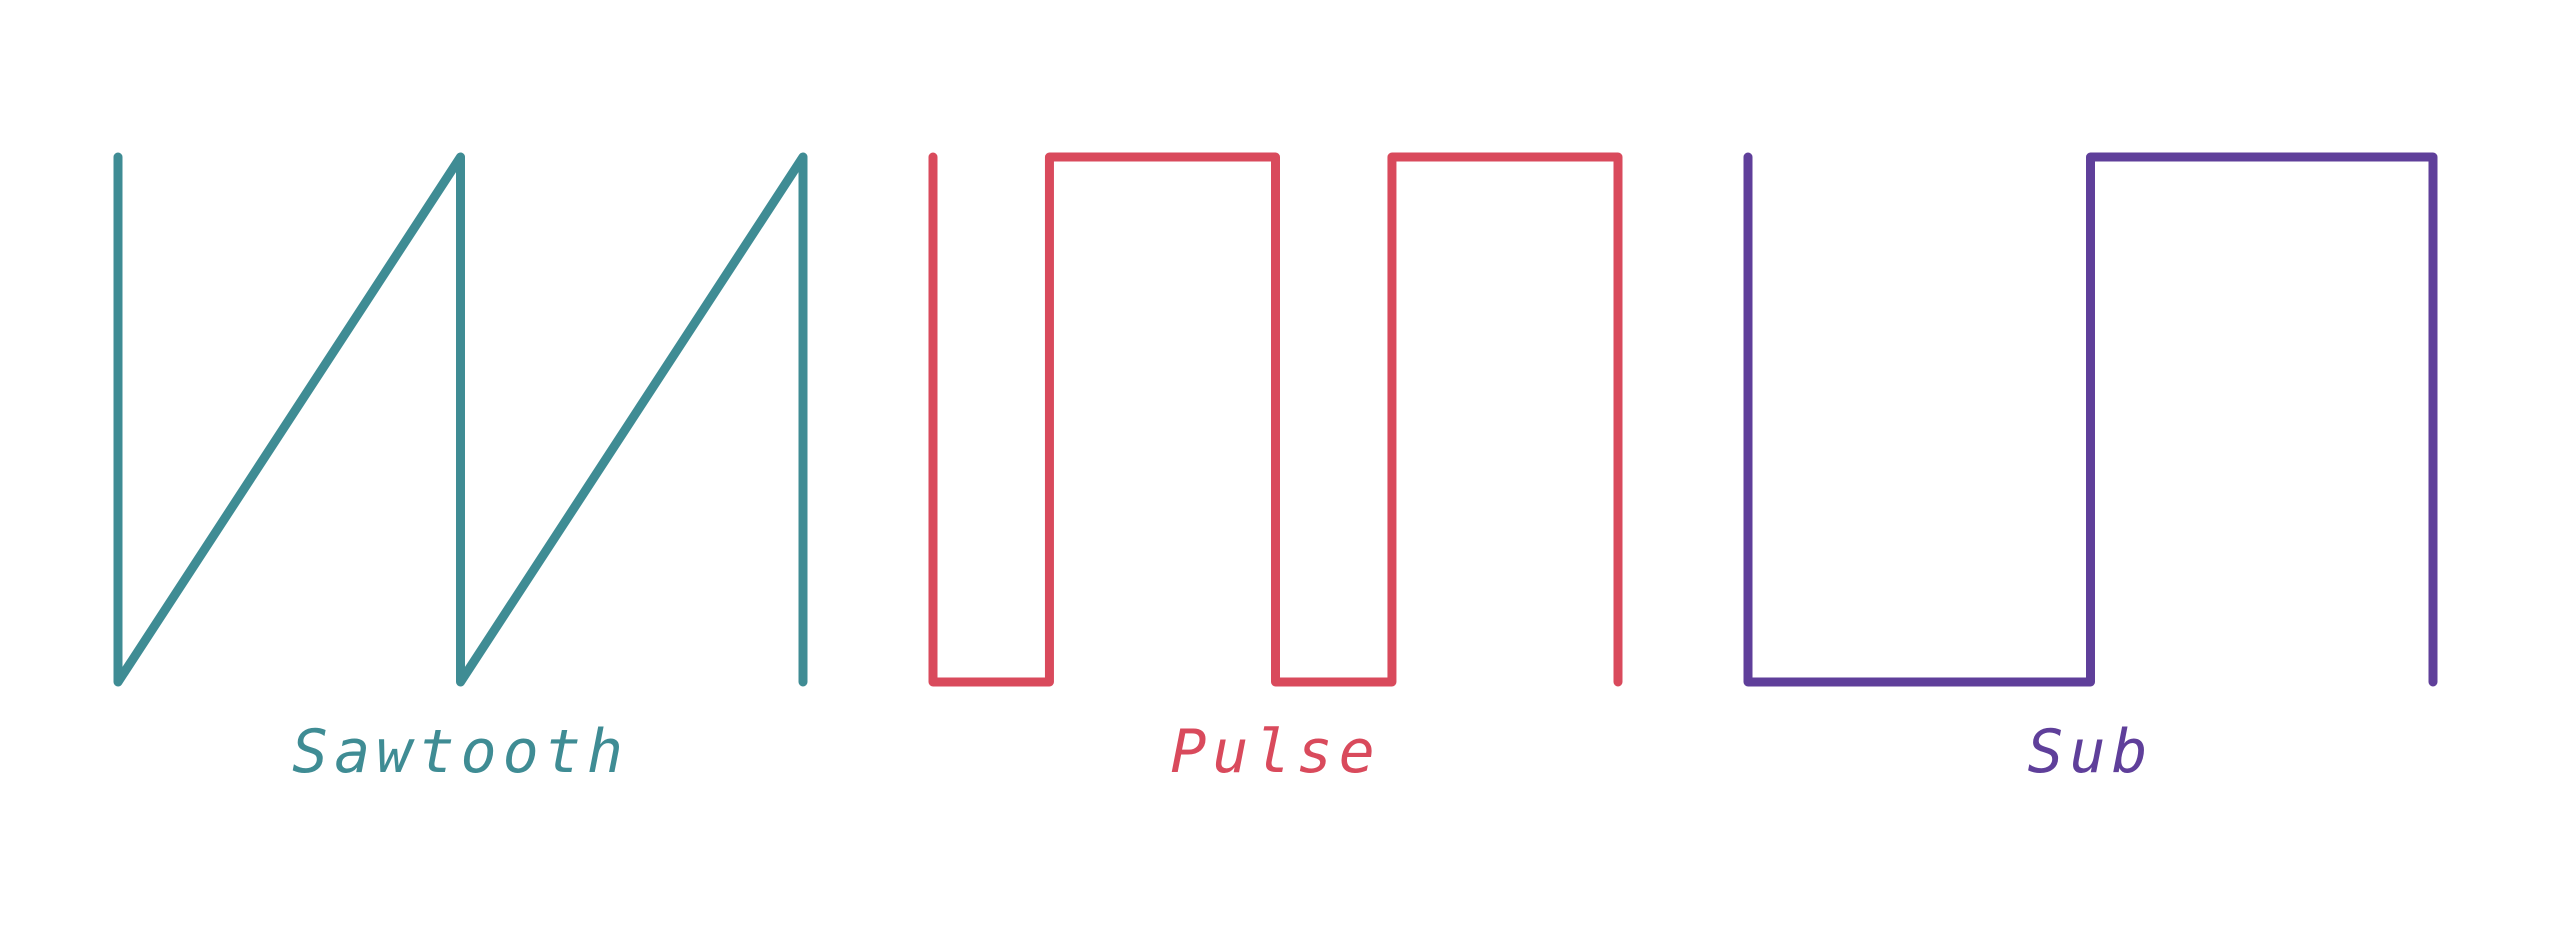 The width and height of the screenshot is (2549, 948). I want to click on sawtooth-label: Sawtooth, so click(460, 752).